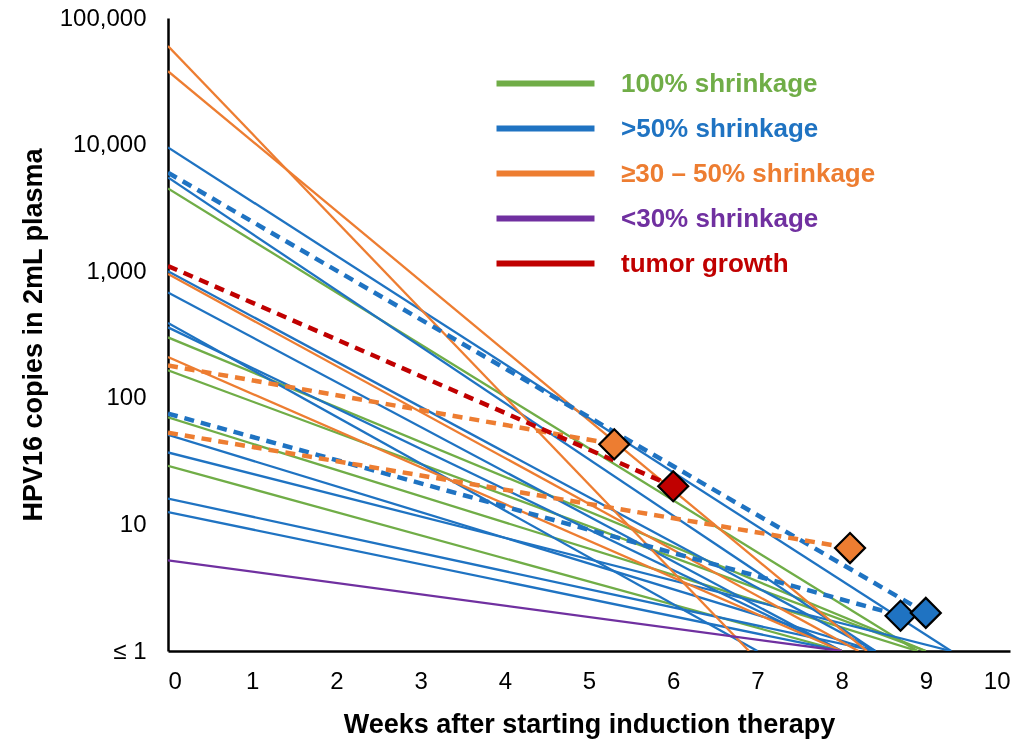 The height and width of the screenshot is (743, 1033). I want to click on y-tick-label: ≤ 1, so click(130, 650).